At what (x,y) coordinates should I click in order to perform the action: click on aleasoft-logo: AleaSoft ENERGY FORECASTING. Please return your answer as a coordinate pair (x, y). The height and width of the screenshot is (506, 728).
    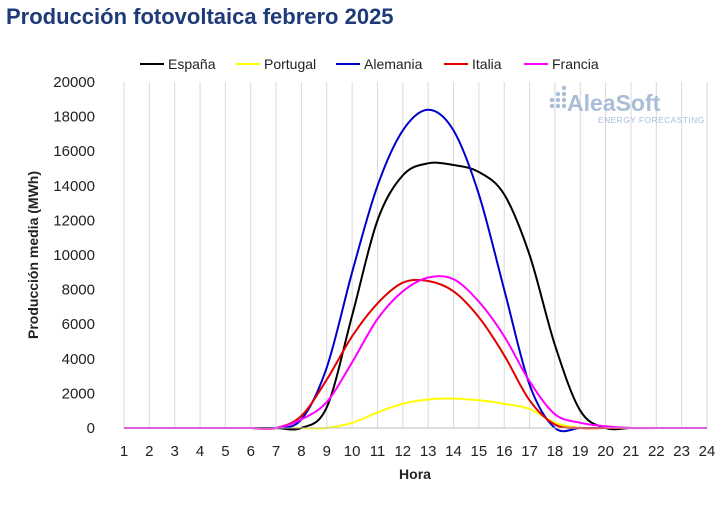
    Looking at the image, I should click on (627, 105).